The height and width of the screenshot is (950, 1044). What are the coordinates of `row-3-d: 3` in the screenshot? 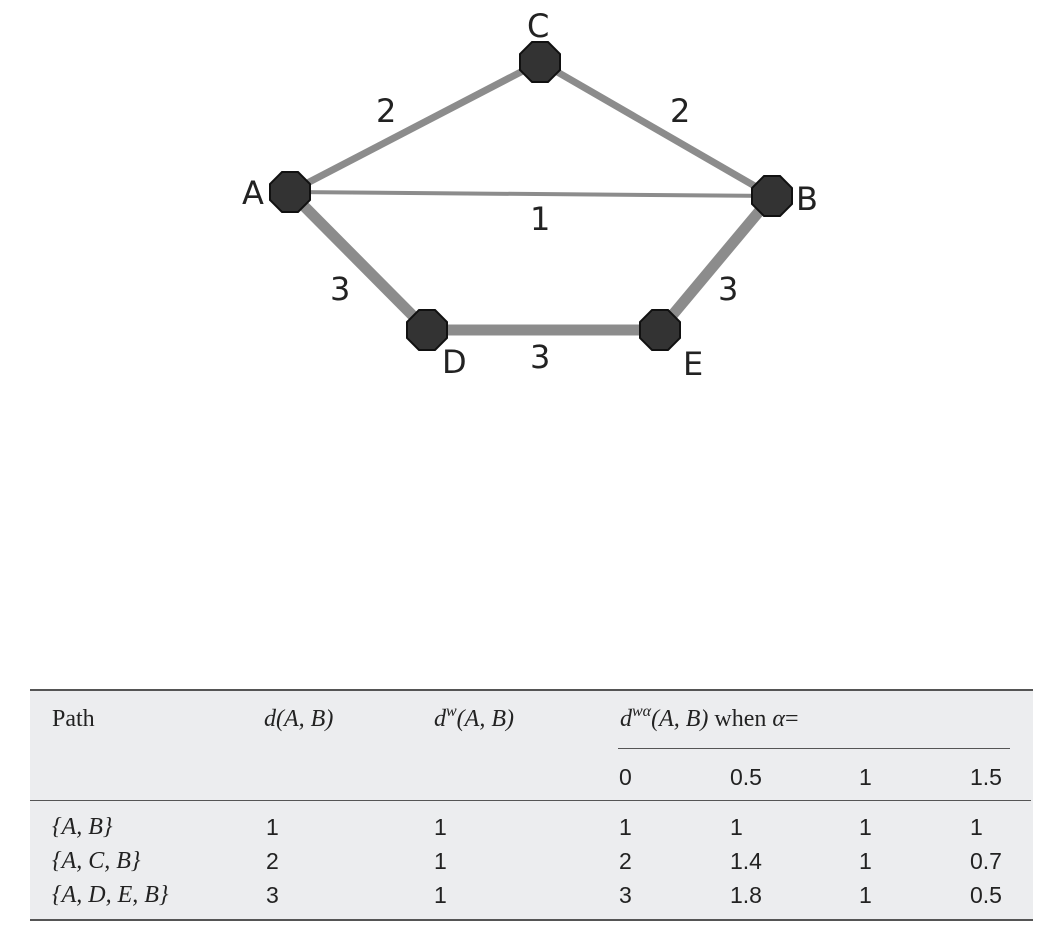 It's located at (272, 895).